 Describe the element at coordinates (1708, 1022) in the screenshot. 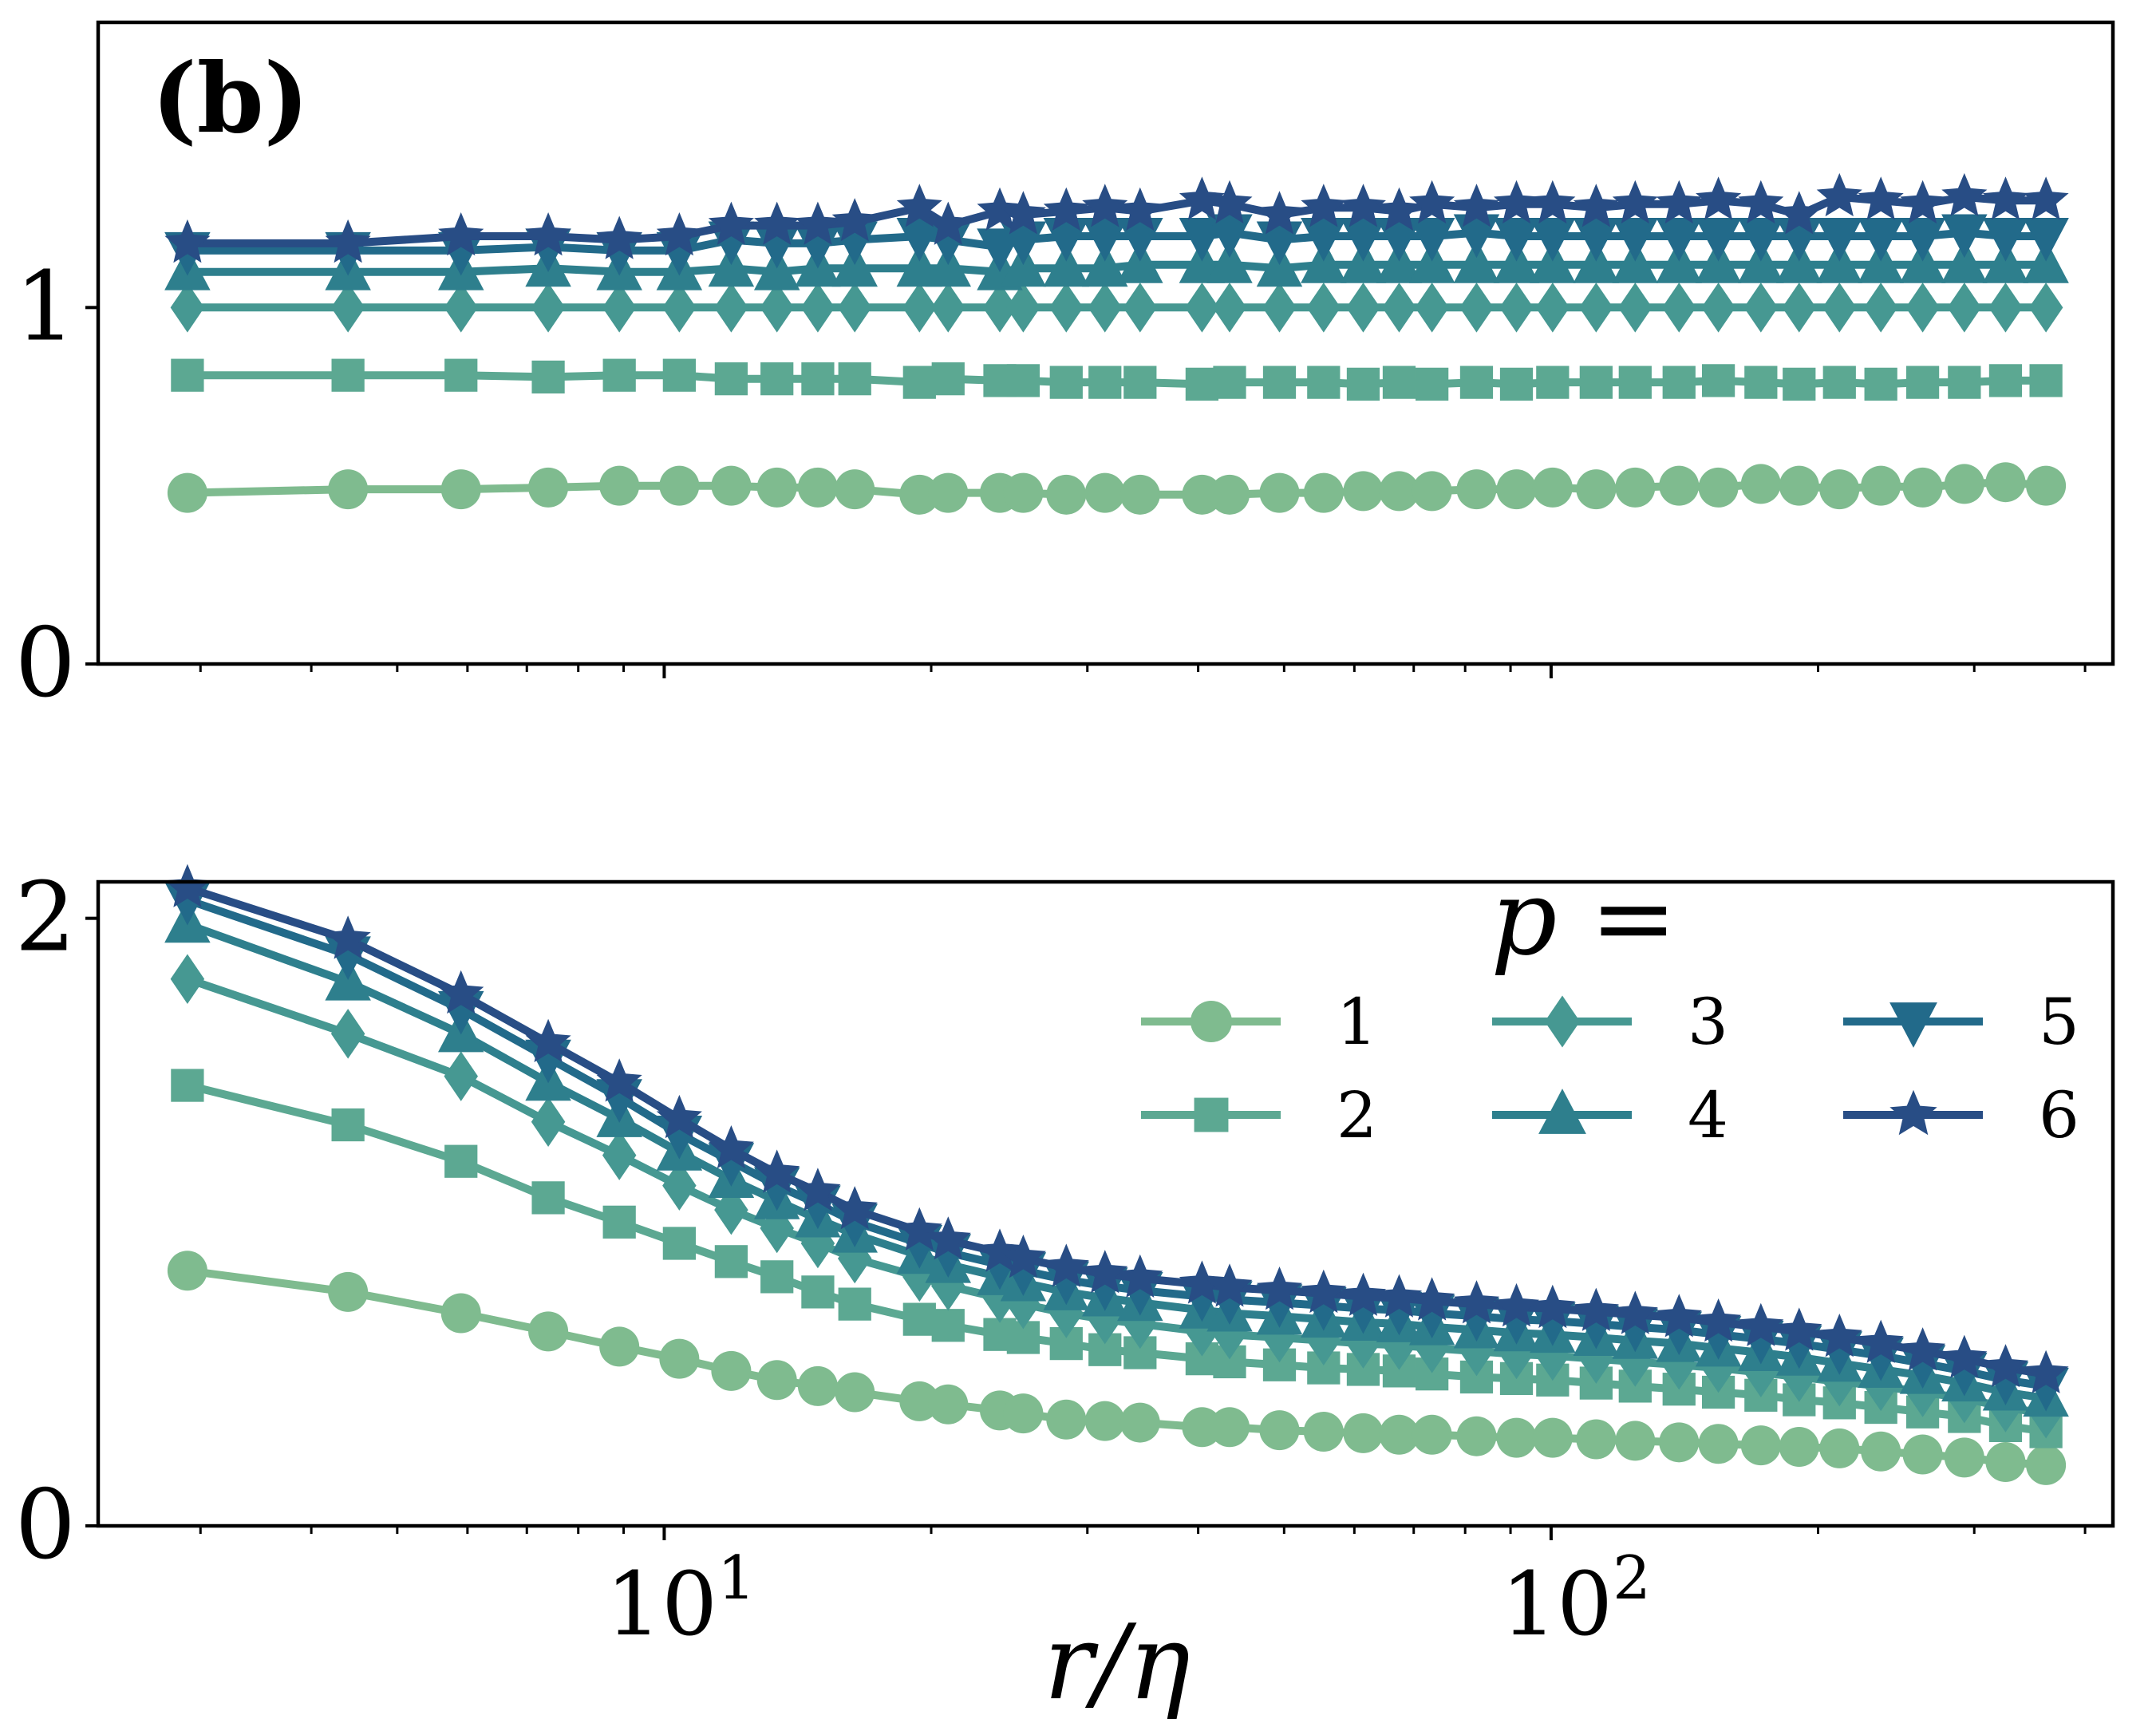

I see `legend-label: 3` at that location.